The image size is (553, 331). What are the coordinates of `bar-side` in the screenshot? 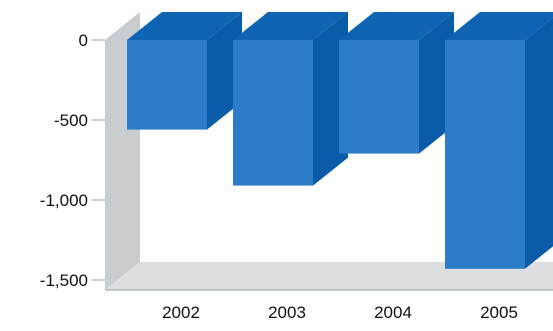 It's located at (539, 143).